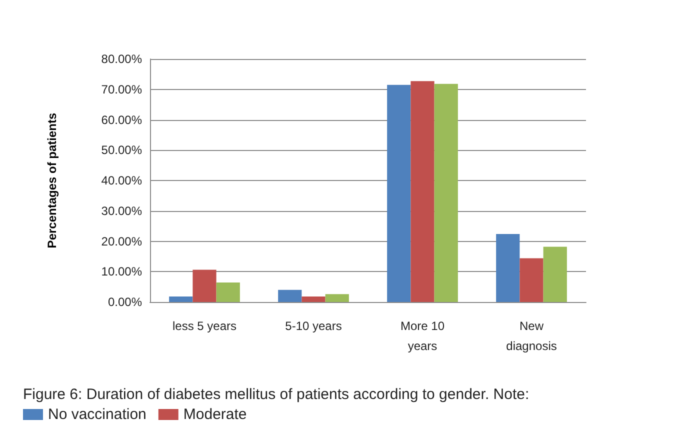  What do you see at coordinates (121, 59) in the screenshot?
I see `y-tick-label: 80.00%` at bounding box center [121, 59].